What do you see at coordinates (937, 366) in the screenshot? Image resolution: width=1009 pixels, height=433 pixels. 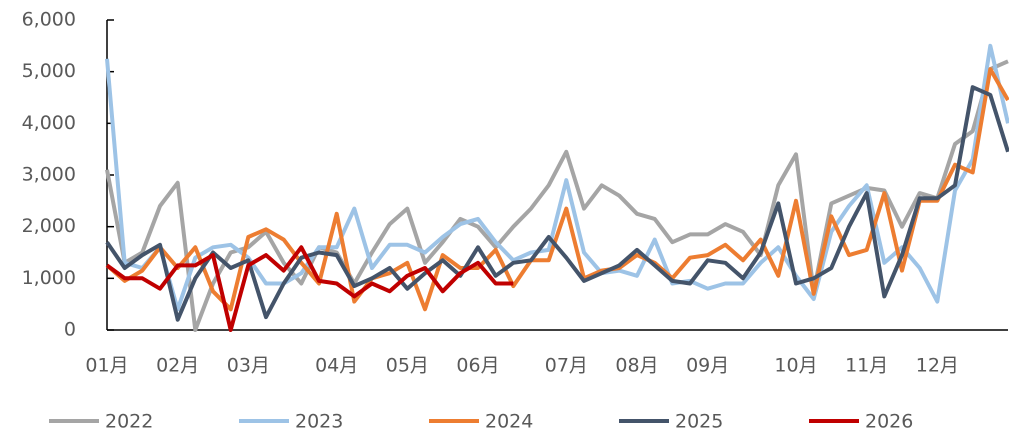 I see `x-tick-label: 12月` at bounding box center [937, 366].